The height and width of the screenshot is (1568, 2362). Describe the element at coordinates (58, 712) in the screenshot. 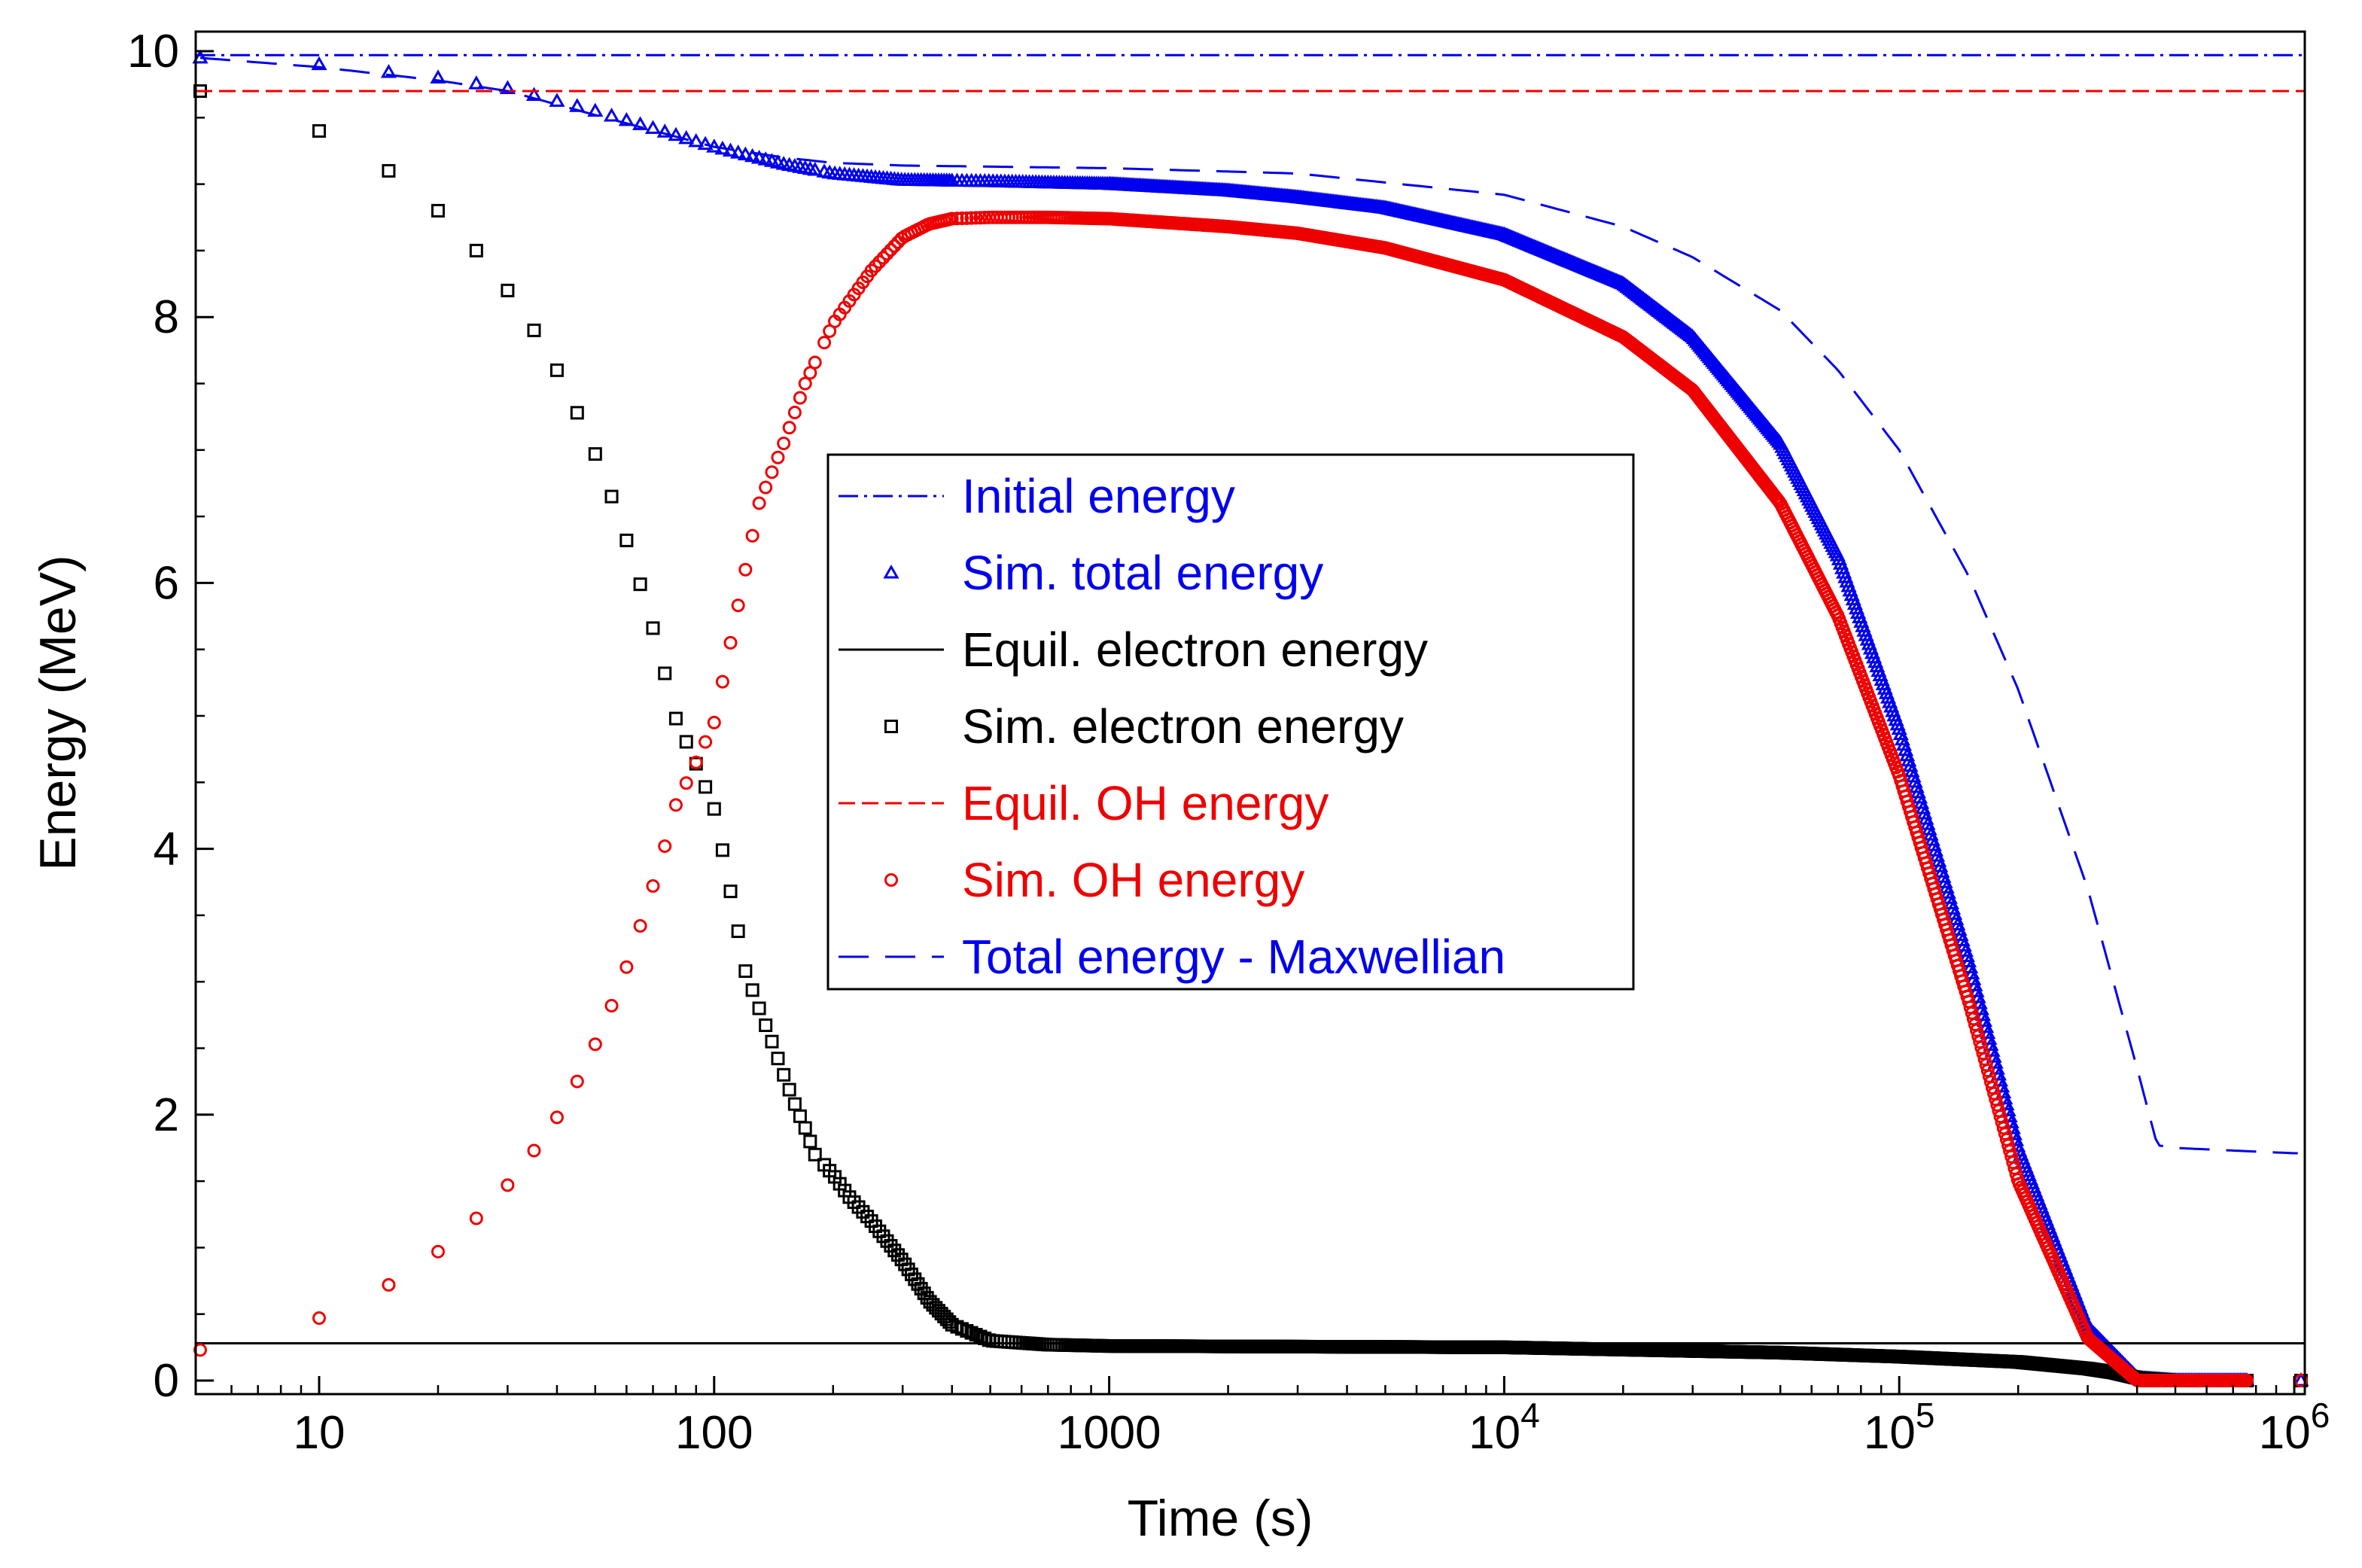

I see `y-axis-label: Energy (MeV)` at that location.